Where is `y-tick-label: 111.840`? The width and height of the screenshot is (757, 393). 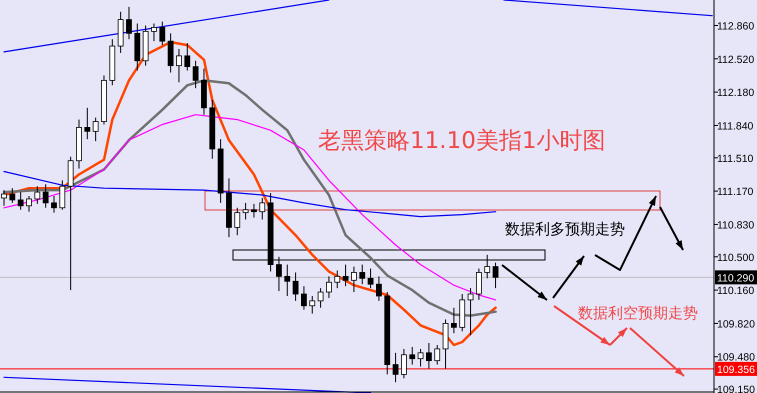
y-tick-label: 111.840 is located at coordinates (735, 126).